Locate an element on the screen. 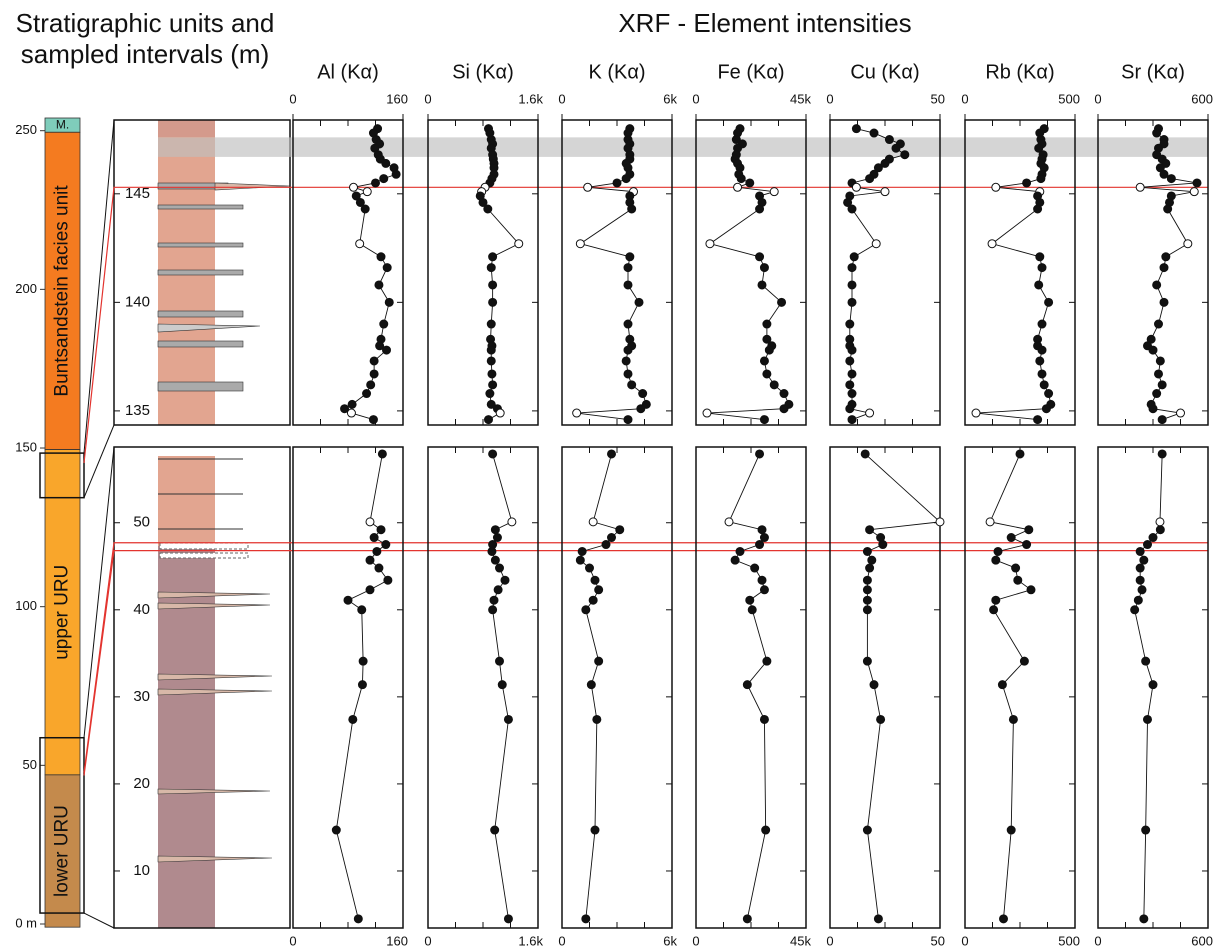 The width and height of the screenshot is (1218, 951). series-name: Si (Kα) is located at coordinates (483, 72).